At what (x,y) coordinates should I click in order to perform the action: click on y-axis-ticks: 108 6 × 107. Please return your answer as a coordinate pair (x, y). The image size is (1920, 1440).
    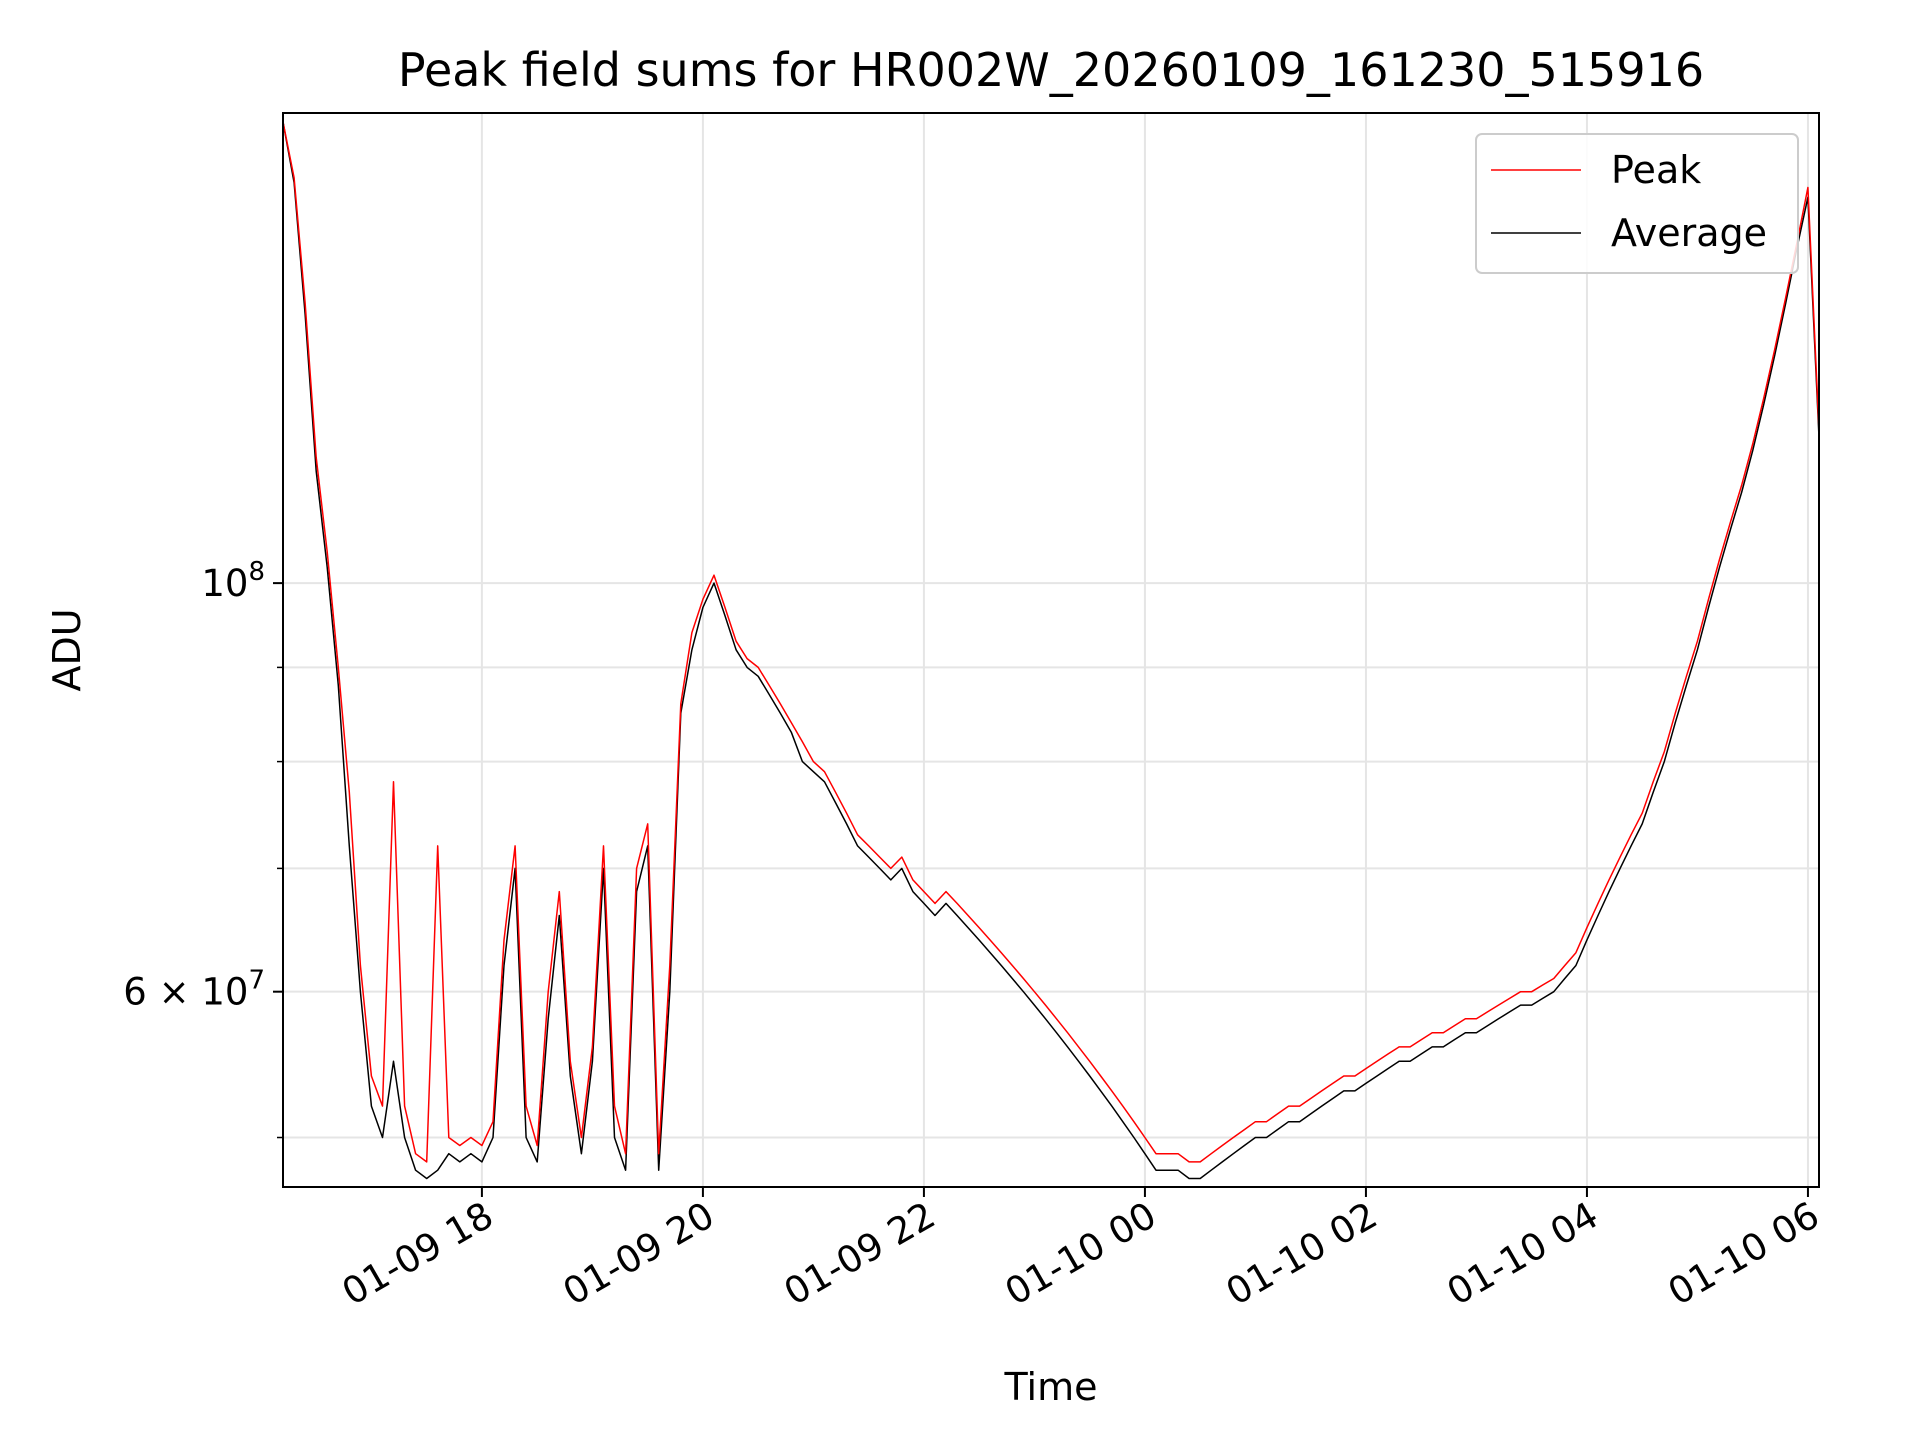
    Looking at the image, I should click on (203, 848).